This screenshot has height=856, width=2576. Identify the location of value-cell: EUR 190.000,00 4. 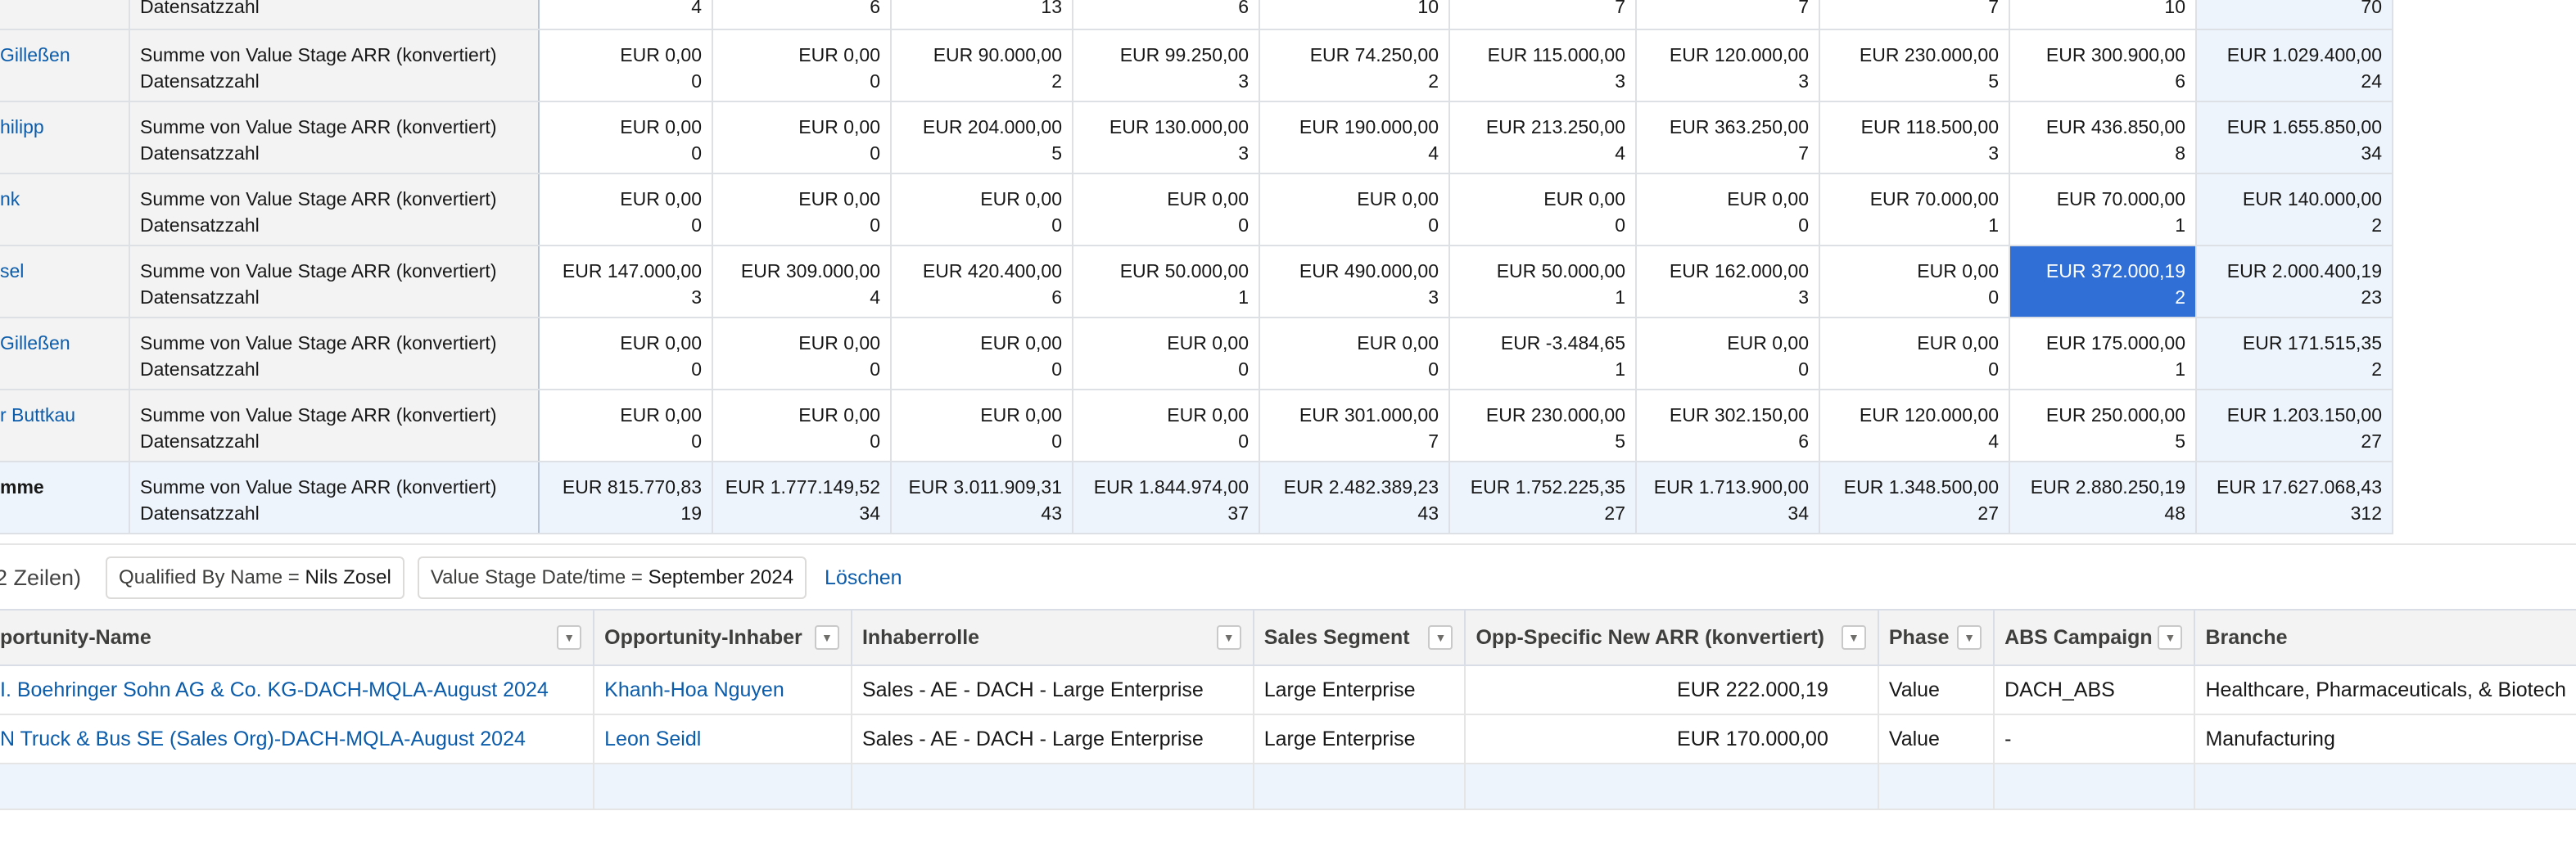
(1354, 137).